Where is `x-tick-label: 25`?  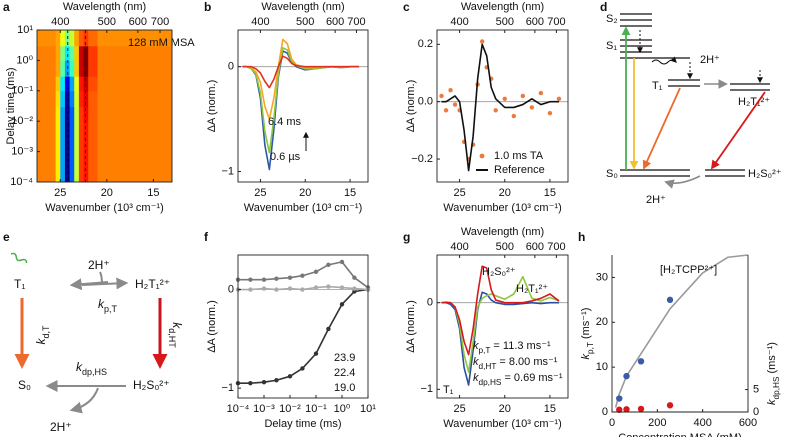
x-tick-label: 25 is located at coordinates (260, 193).